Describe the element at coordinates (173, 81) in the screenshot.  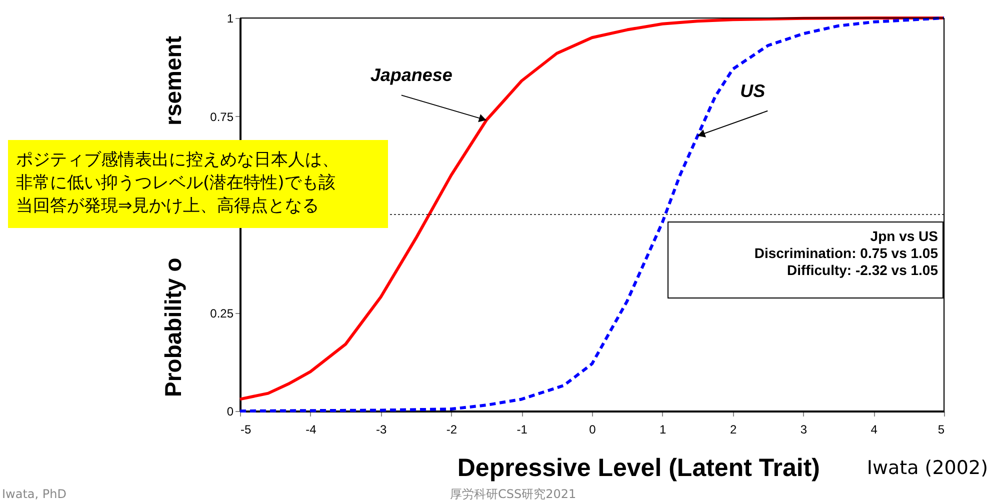
I see `text: rsement` at that location.